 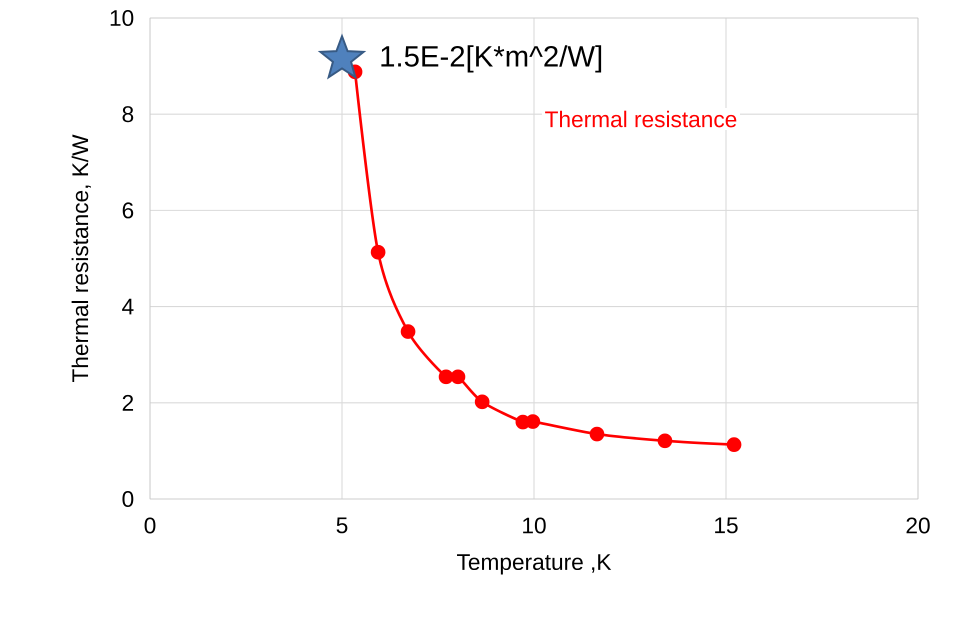 I want to click on x-tick-label: 20, so click(x=918, y=525).